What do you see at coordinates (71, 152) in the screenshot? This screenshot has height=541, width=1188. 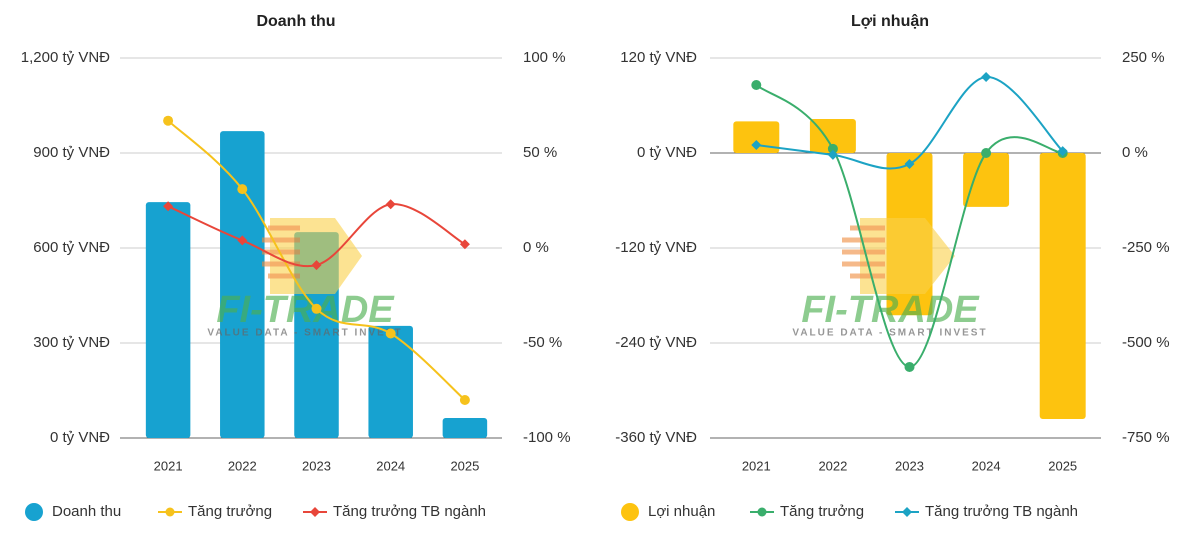 I see `y-tick-label: 900 tỷ VNĐ` at bounding box center [71, 152].